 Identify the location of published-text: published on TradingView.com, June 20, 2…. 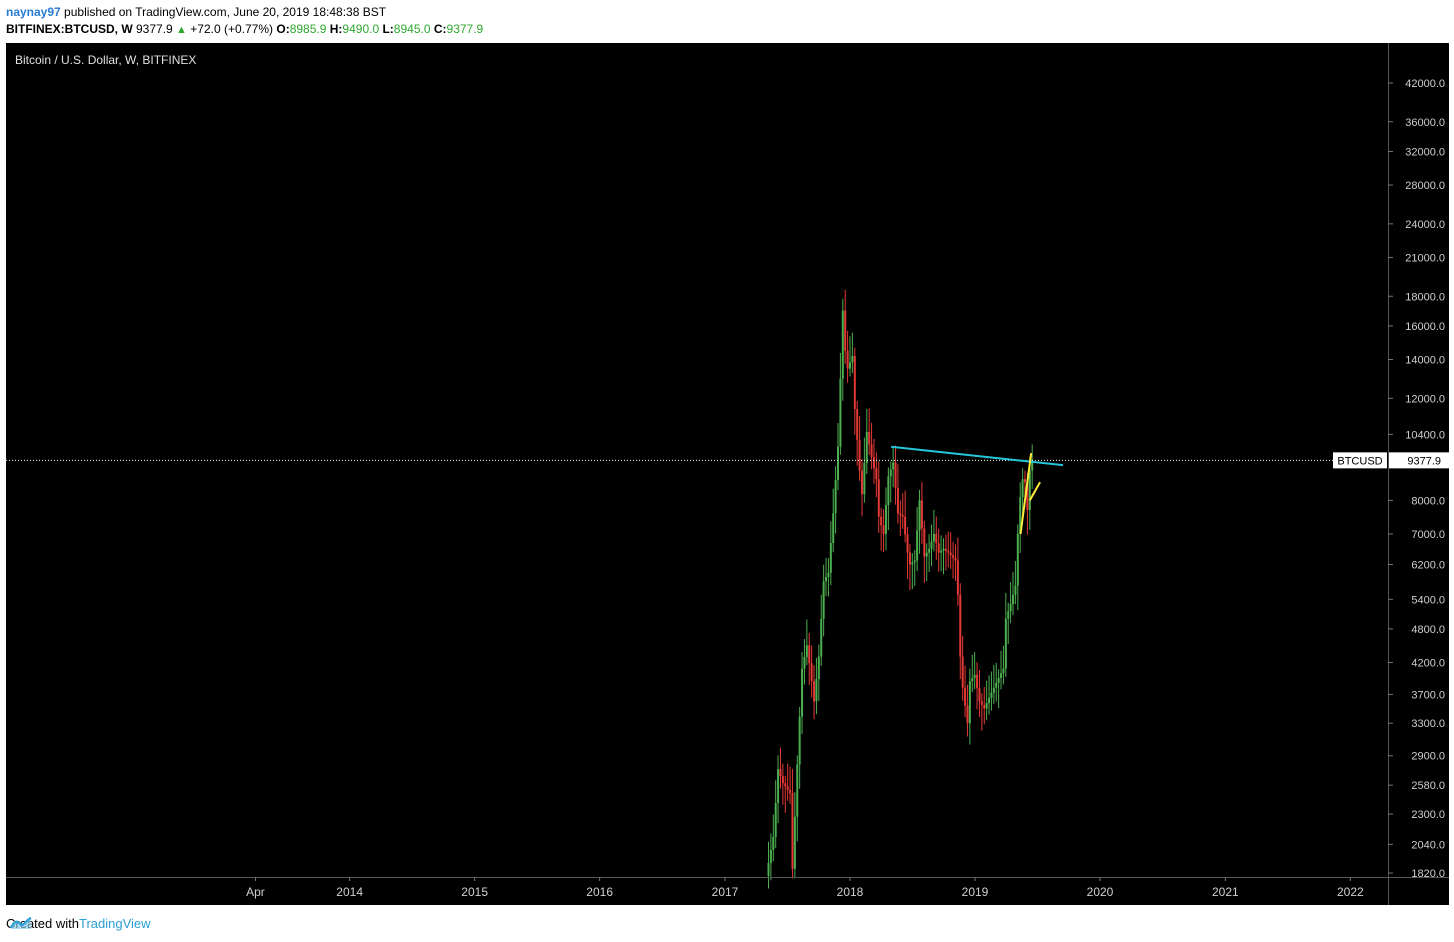
(225, 12).